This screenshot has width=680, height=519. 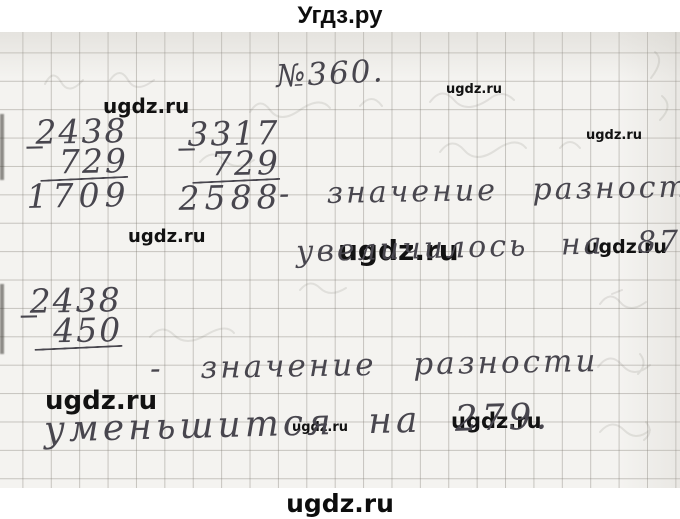 I want to click on site-header-band: Угдз.ру, so click(x=340, y=16).